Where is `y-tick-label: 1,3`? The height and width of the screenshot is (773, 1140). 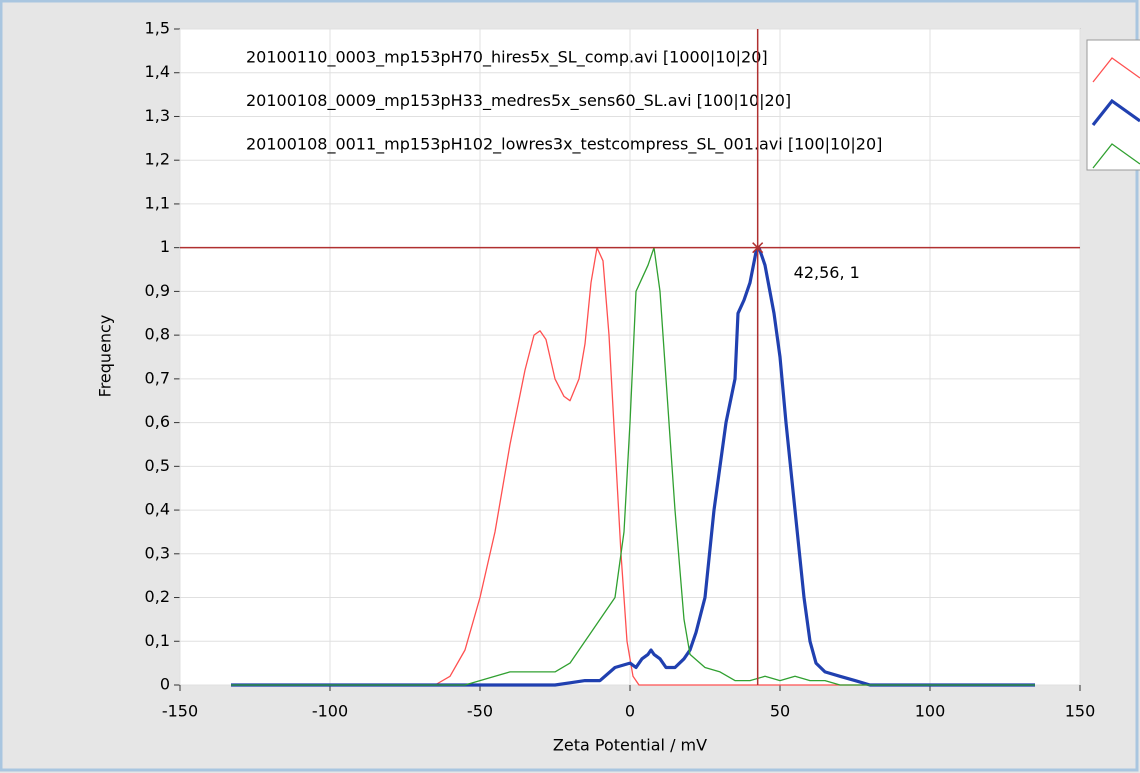 y-tick-label: 1,3 is located at coordinates (157, 115).